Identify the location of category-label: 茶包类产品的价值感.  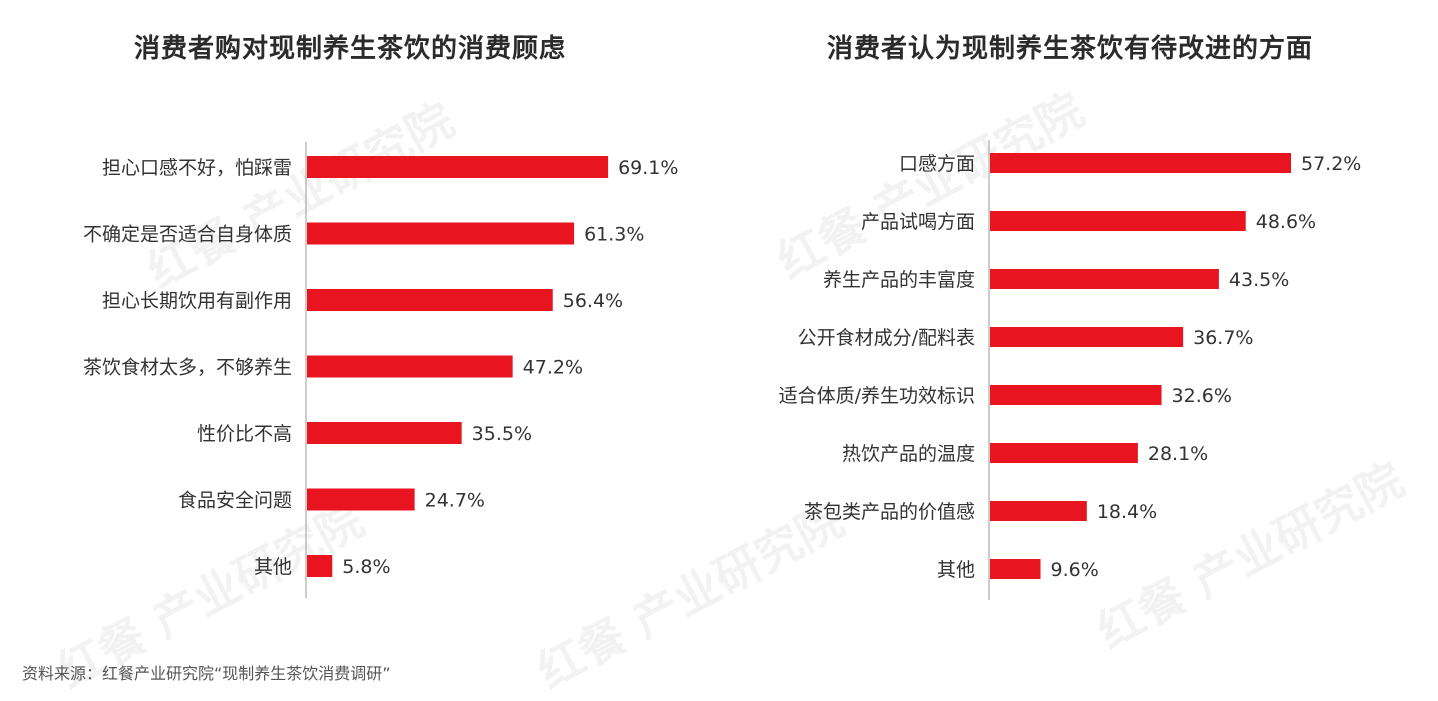
(889, 512).